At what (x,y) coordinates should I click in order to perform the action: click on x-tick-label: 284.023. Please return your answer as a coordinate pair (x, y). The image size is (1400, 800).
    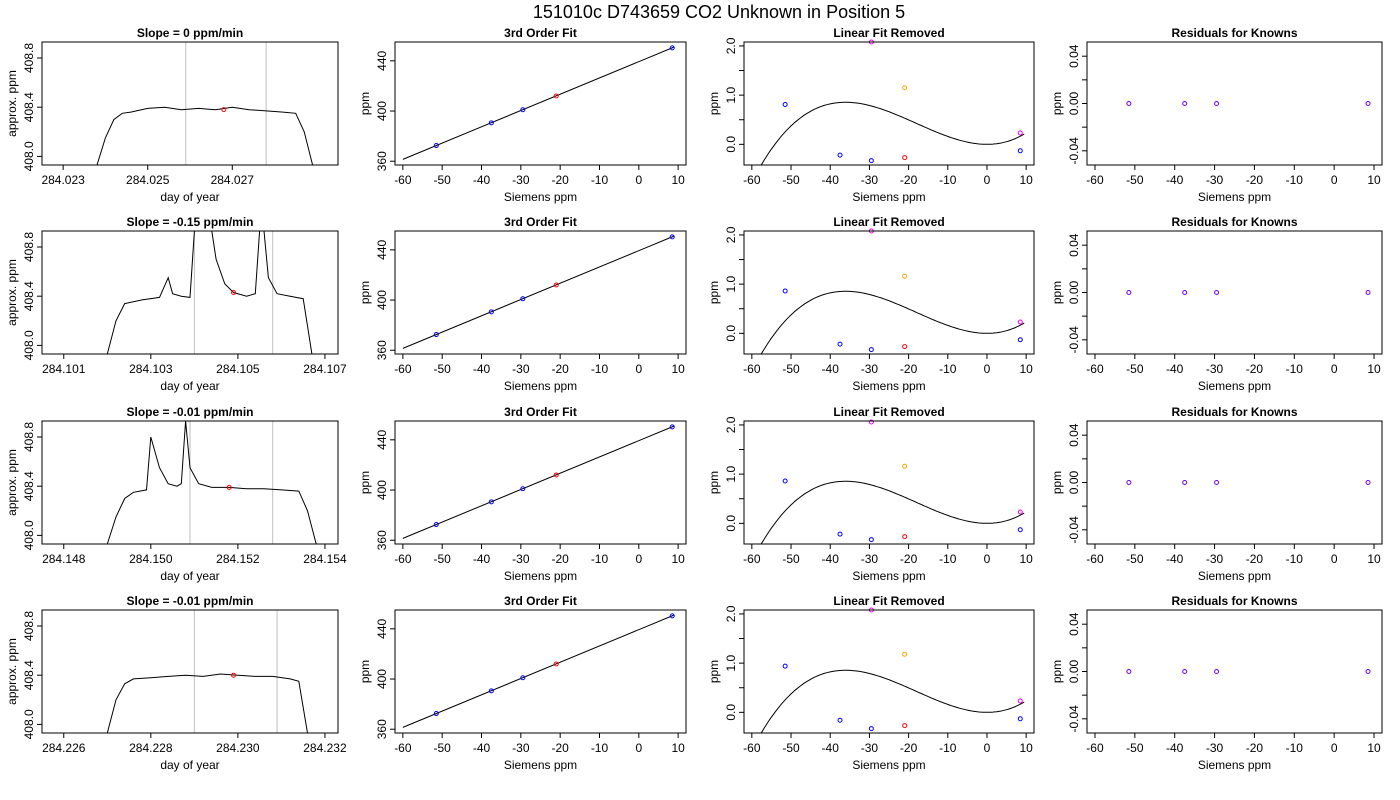
    Looking at the image, I should click on (63, 180).